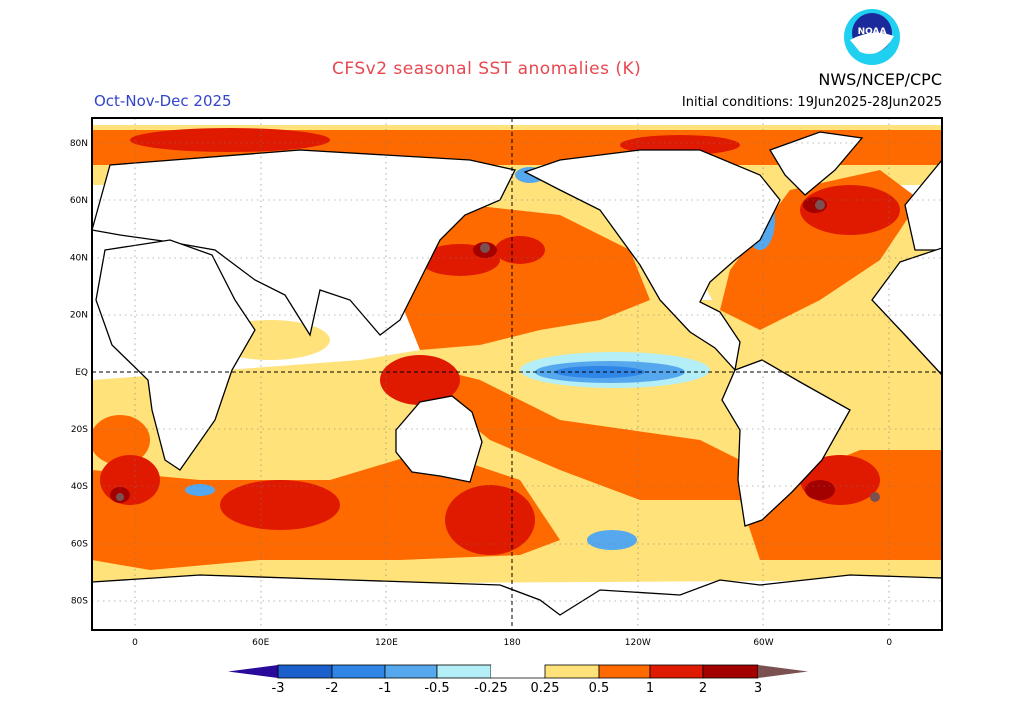  What do you see at coordinates (386, 643) in the screenshot?
I see `lon-label: 120E` at bounding box center [386, 643].